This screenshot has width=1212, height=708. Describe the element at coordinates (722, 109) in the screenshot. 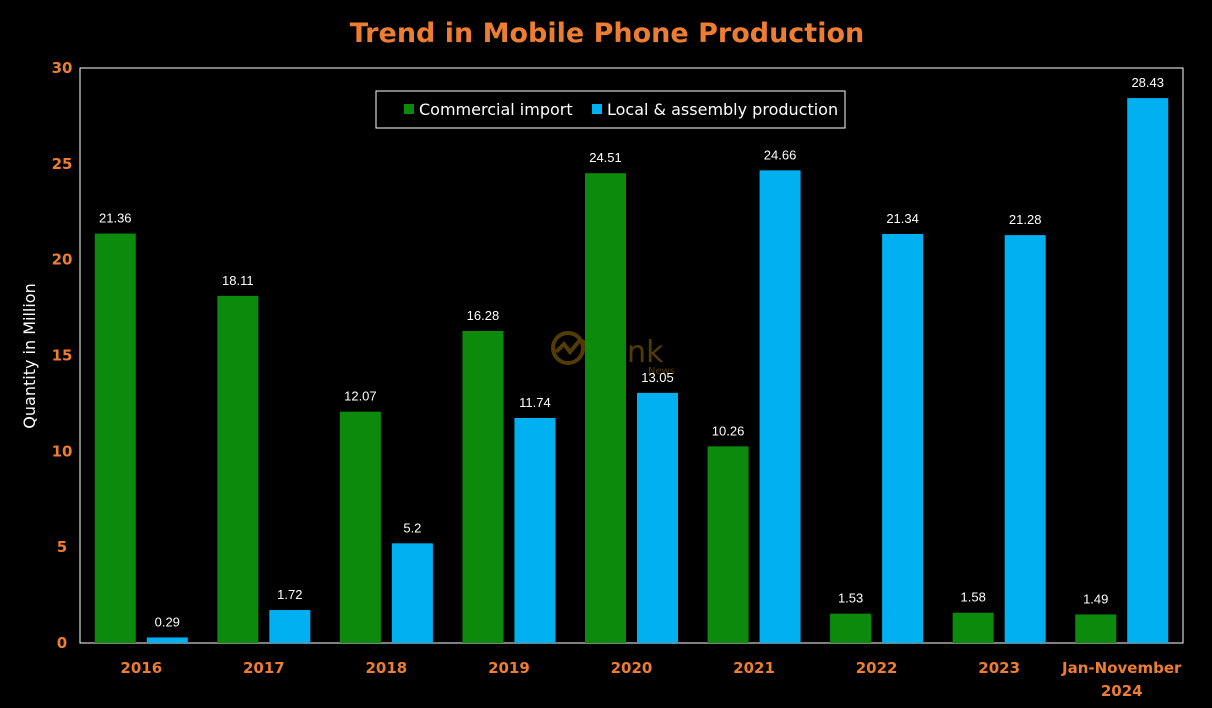

I see `legend-label-local-assembly: Local & assembly production` at that location.